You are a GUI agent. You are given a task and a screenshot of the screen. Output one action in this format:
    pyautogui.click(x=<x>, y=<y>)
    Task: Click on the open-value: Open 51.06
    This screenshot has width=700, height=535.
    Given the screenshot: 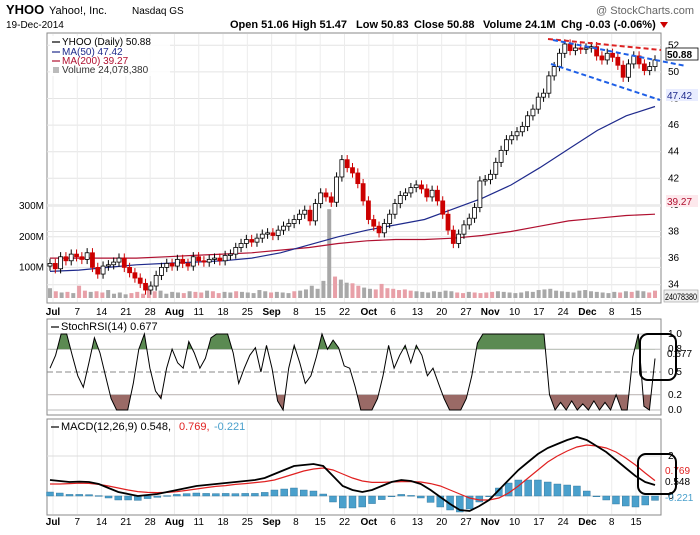 What is the action you would take?
    pyautogui.click(x=259, y=25)
    